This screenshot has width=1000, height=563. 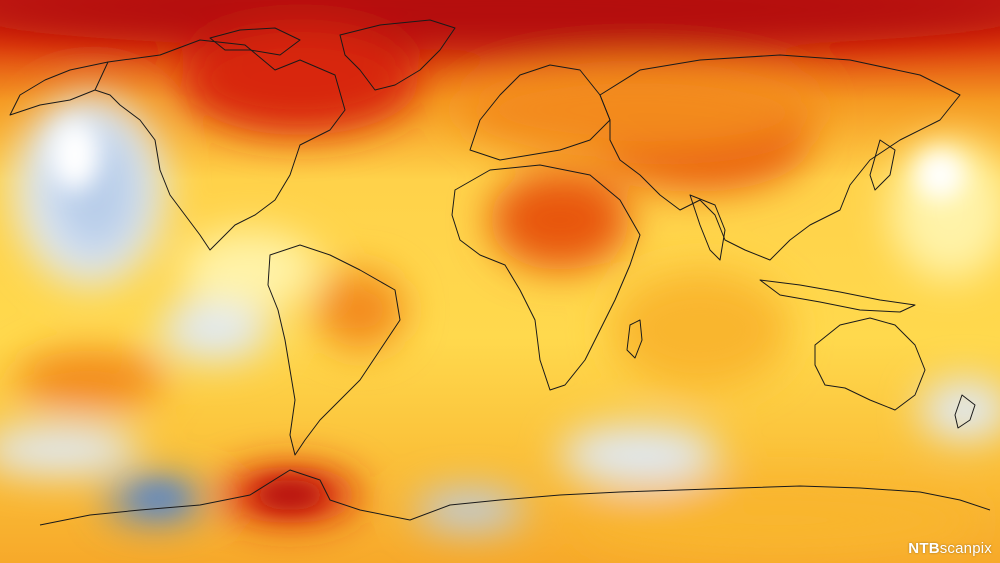 What do you see at coordinates (700, 330) in the screenshot?
I see `indian-ocean-orange-blob` at bounding box center [700, 330].